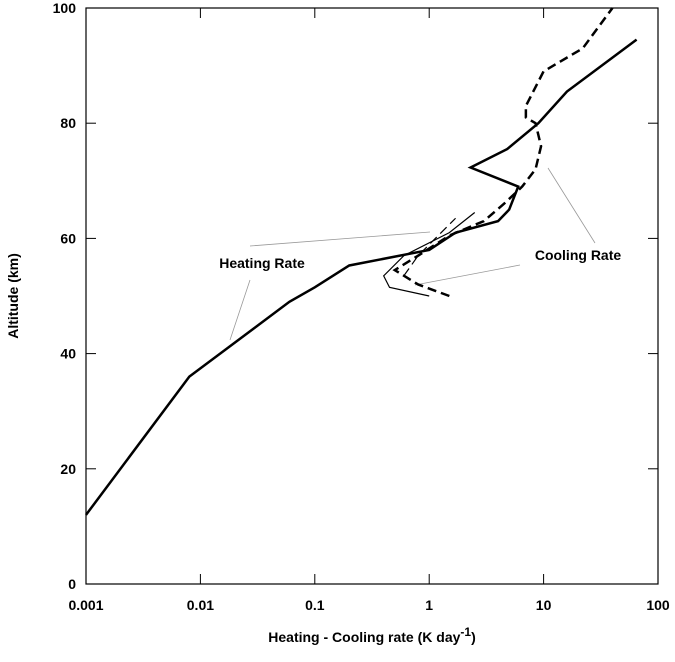 The image size is (675, 662). What do you see at coordinates (473, 637) in the screenshot?
I see `x-label-end: )` at bounding box center [473, 637].